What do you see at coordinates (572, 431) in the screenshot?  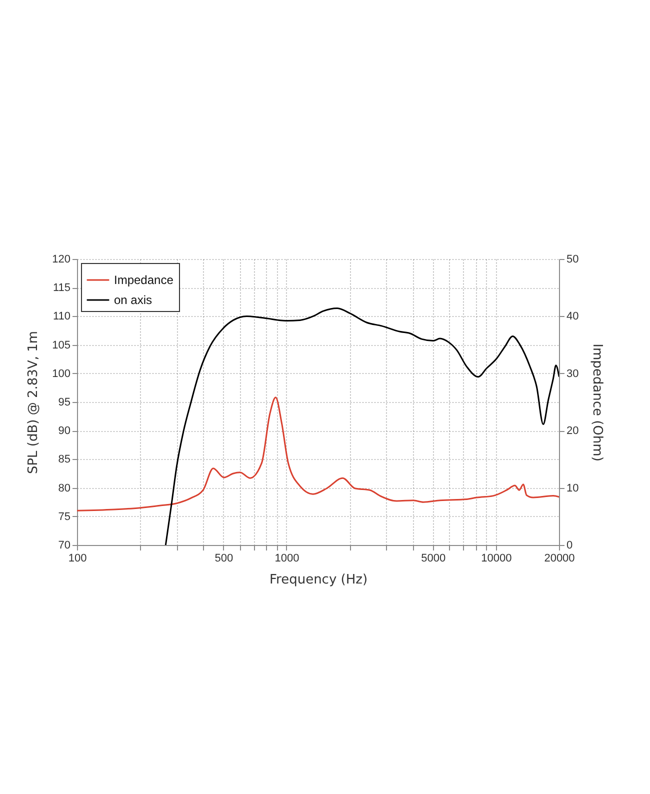 I see `y2-tick-label: 20` at bounding box center [572, 431].